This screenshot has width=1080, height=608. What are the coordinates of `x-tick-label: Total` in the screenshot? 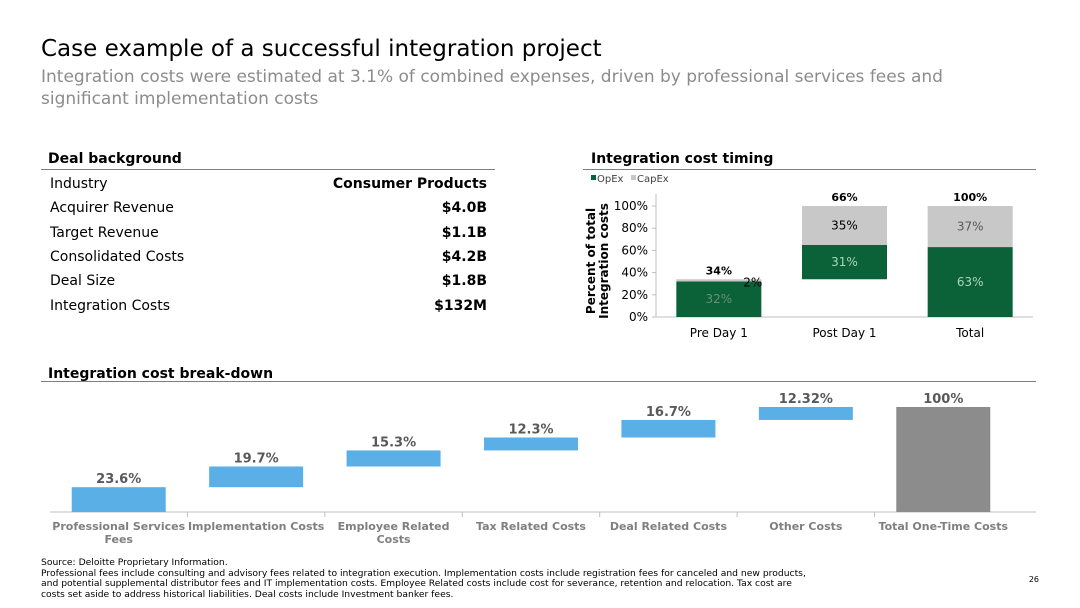 It's located at (969, 333).